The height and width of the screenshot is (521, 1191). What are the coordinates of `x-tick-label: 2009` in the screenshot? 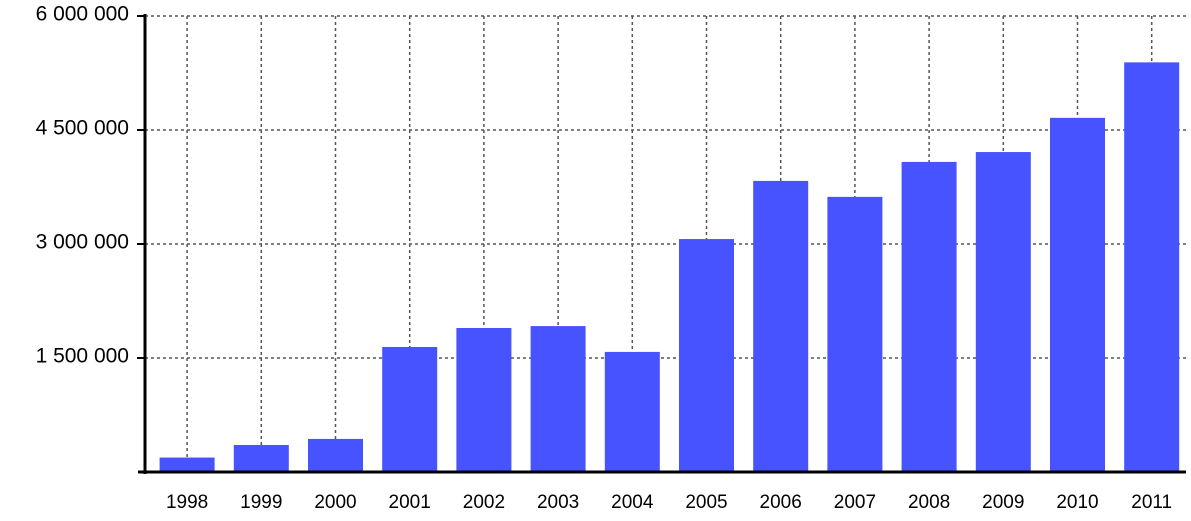 It's located at (1003, 502).